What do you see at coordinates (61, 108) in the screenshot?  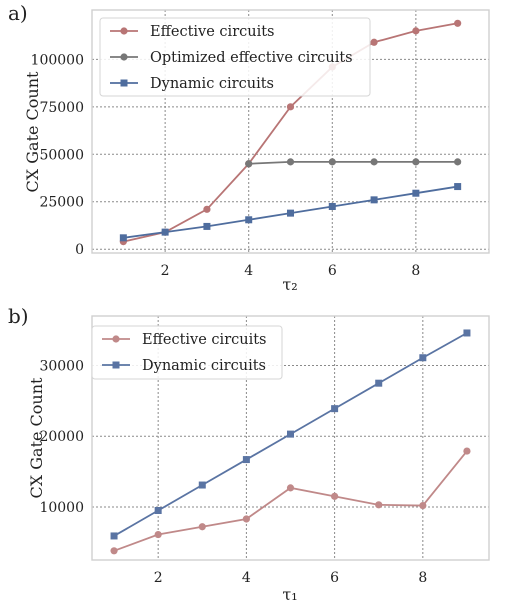 I see `y-tick-label: 75000` at bounding box center [61, 108].